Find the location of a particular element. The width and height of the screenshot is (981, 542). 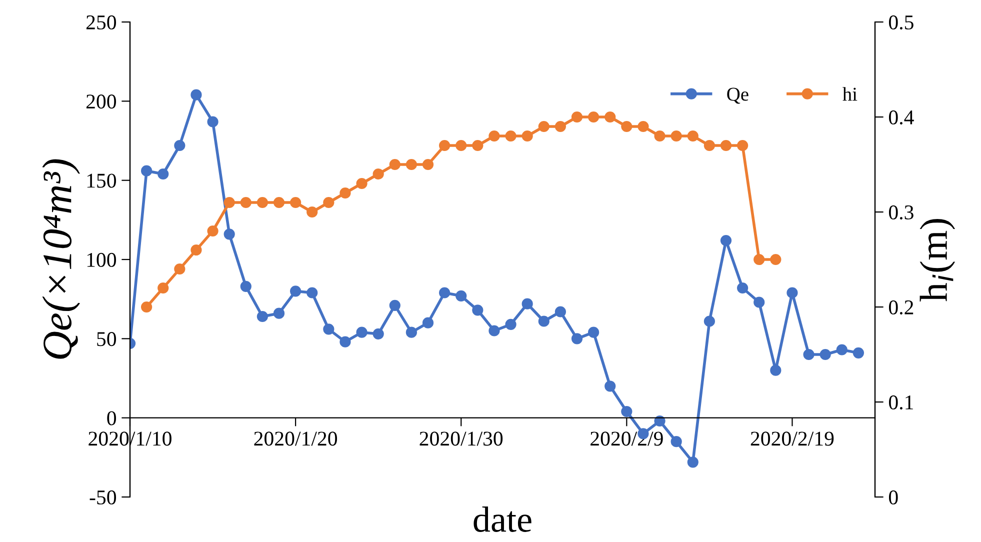

y-tick-label: 50 is located at coordinates (106, 339).